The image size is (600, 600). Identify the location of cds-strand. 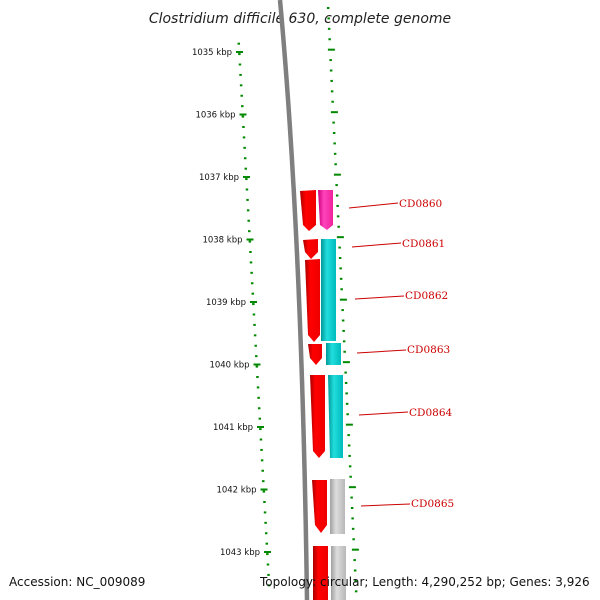
(314, 395).